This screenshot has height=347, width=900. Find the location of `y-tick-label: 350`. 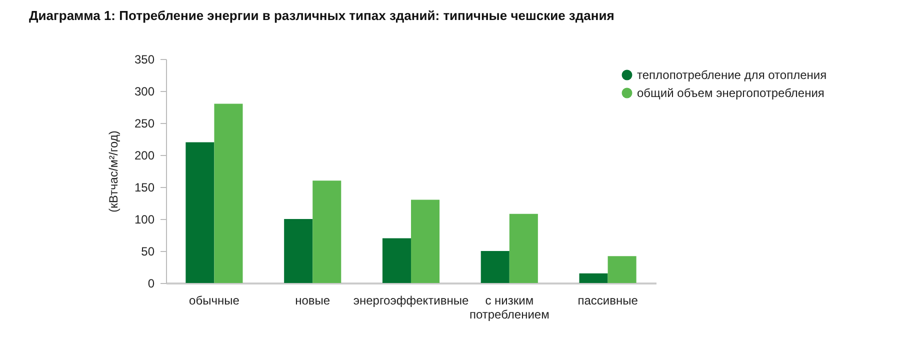

y-tick-label: 350 is located at coordinates (144, 59).